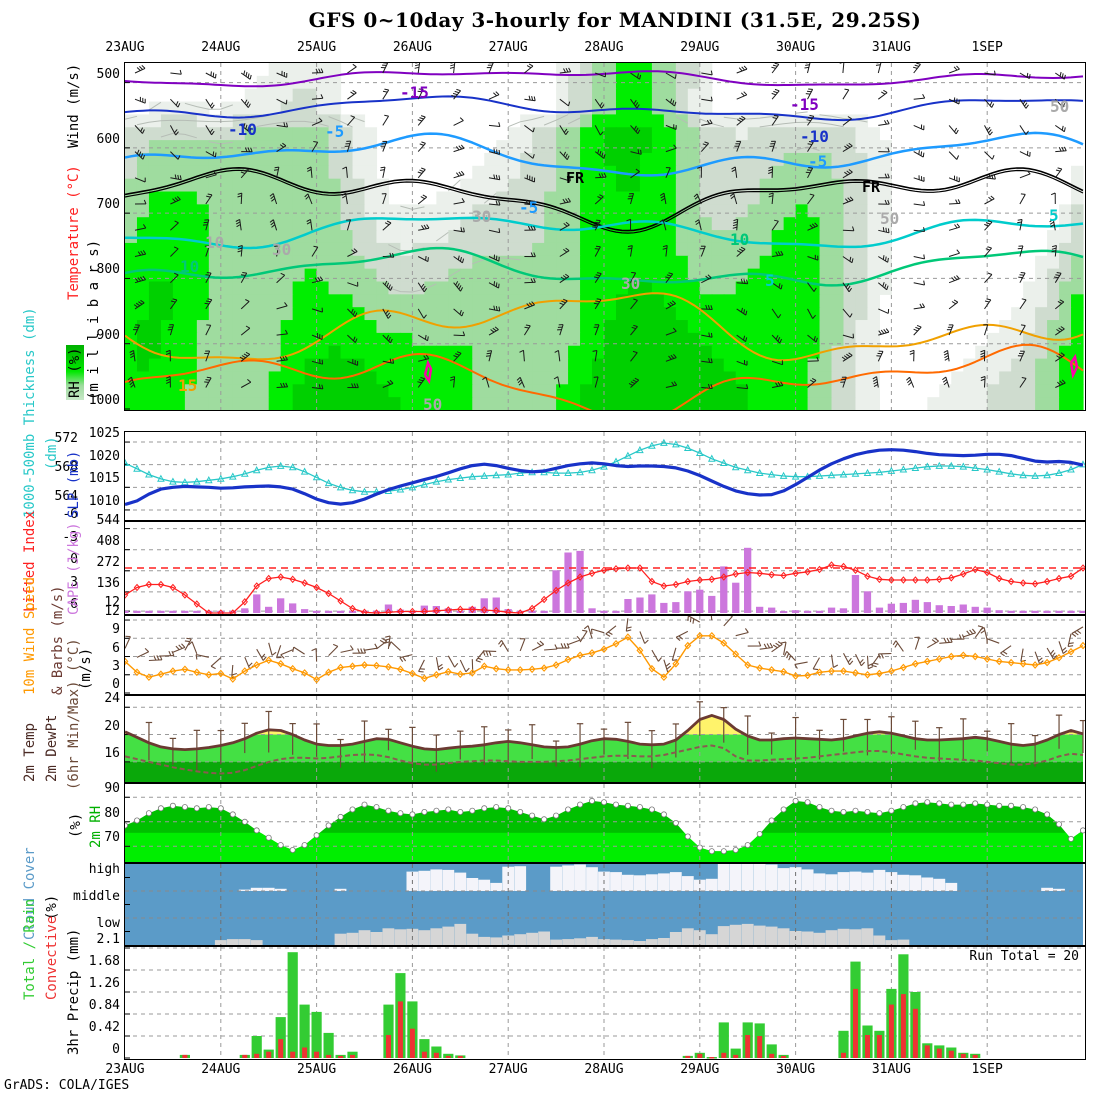 The width and height of the screenshot is (1100, 1100). What do you see at coordinates (293, 1054) in the screenshot?
I see `precip-convective-bar` at bounding box center [293, 1054].